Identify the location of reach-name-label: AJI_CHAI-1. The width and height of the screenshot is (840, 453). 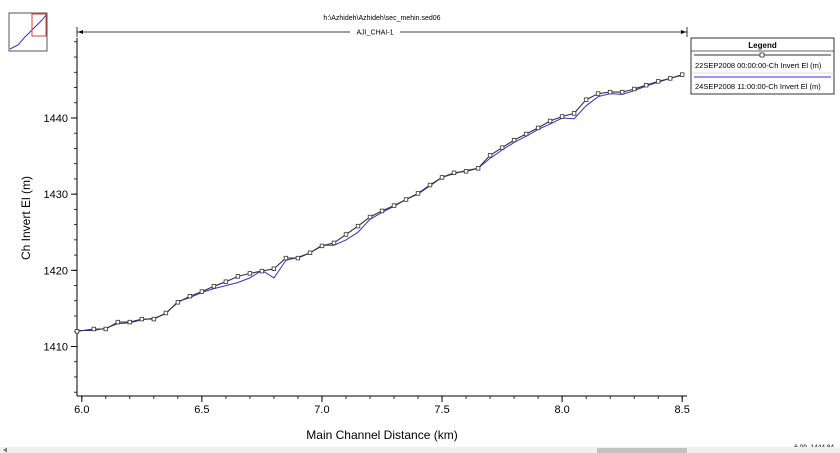
(375, 33).